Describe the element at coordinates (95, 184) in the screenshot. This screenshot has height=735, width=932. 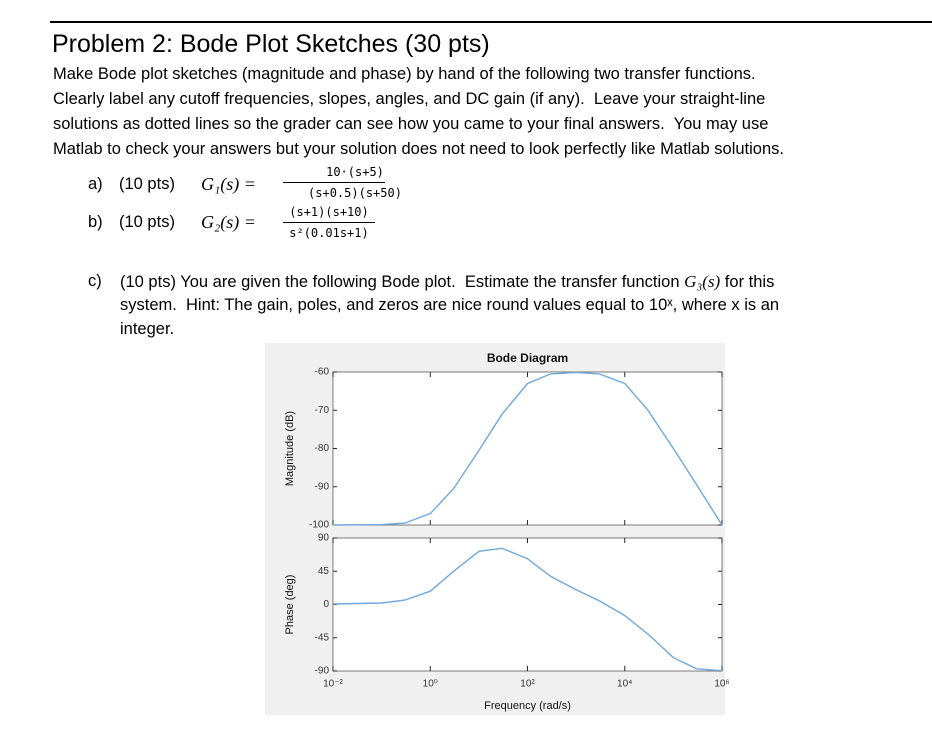
I see `item-label: a)` at that location.